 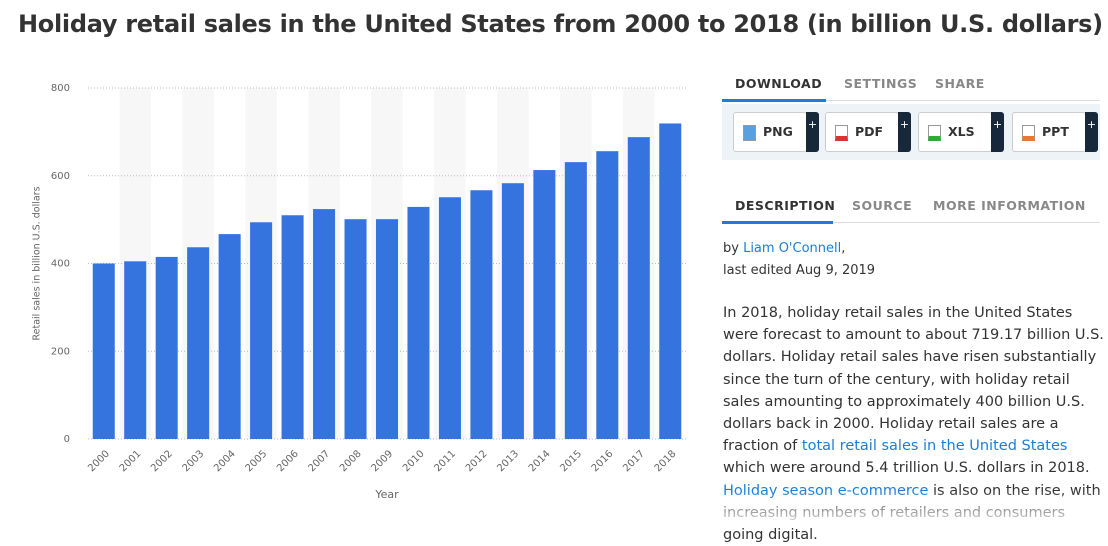 What do you see at coordinates (843, 248) in the screenshot?
I see `byline-text: ,` at bounding box center [843, 248].